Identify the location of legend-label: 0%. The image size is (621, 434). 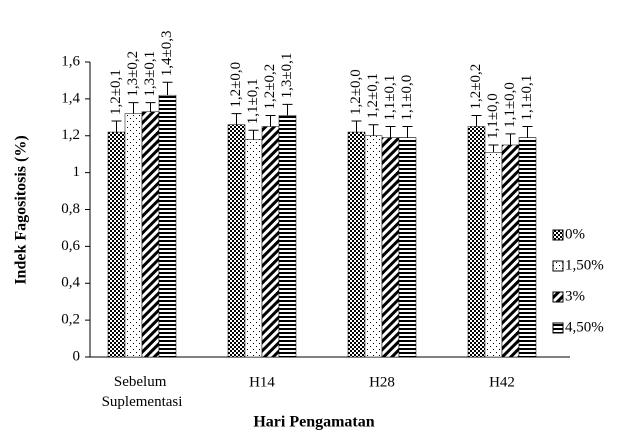
(575, 234).